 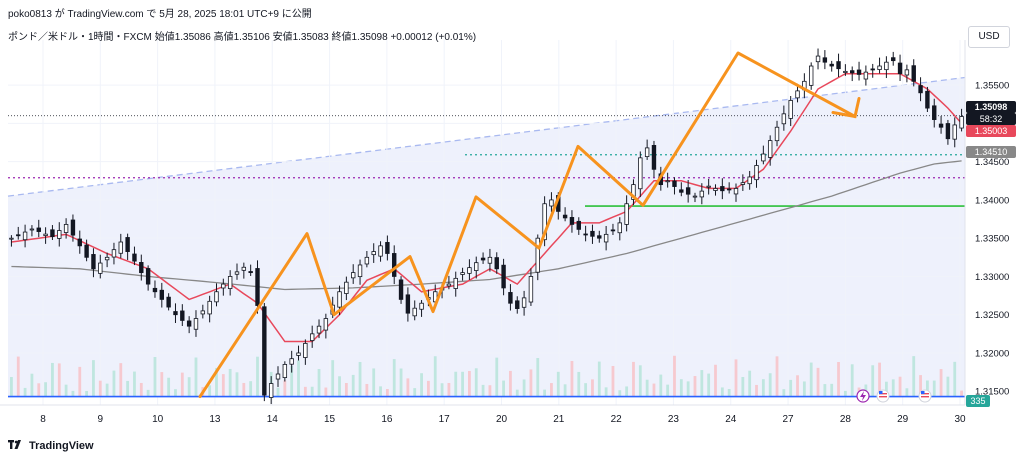 I want to click on x-tick-label: 22, so click(x=617, y=419).